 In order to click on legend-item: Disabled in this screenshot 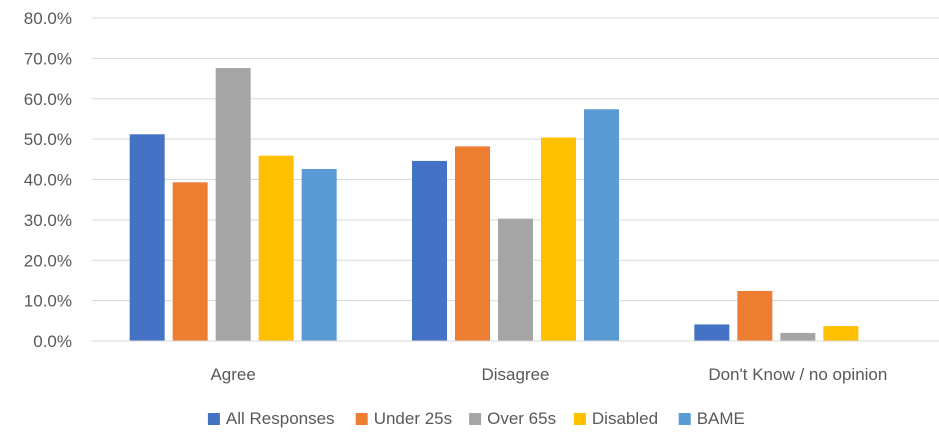, I will do `click(615, 418)`.